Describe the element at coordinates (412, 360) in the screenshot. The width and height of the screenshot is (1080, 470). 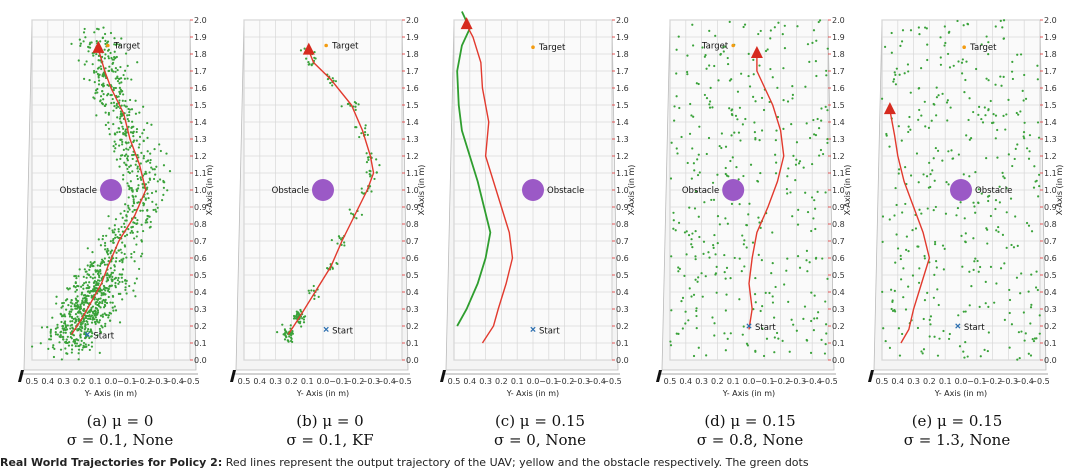
I see `x-tick-label: 0.0` at that location.